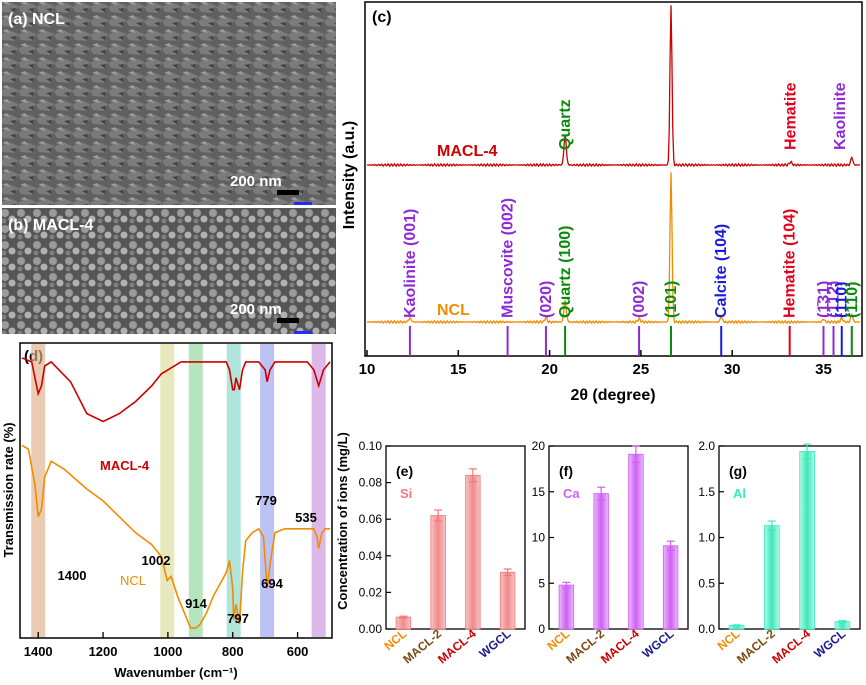 The height and width of the screenshot is (685, 866). Describe the element at coordinates (834, 299) in the screenshot. I see `xrd-peak-annotation: (1̄12)` at that location.